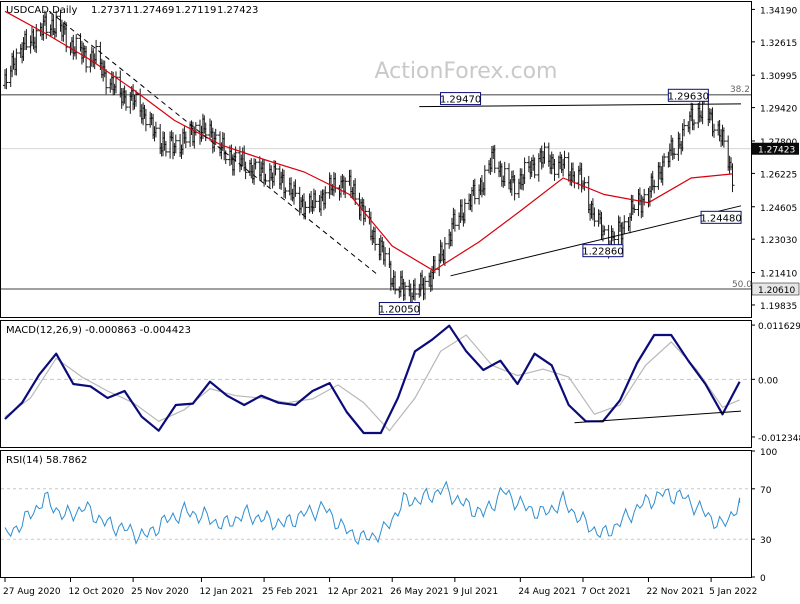  I want to click on price-close-value: 1.27423, so click(237, 10).